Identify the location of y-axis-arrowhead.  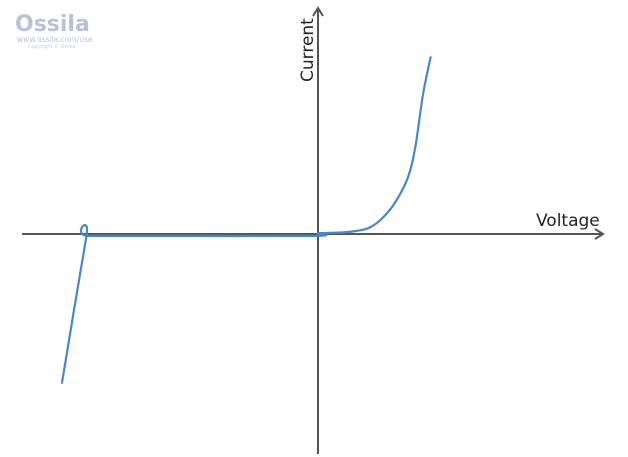
(318, 11).